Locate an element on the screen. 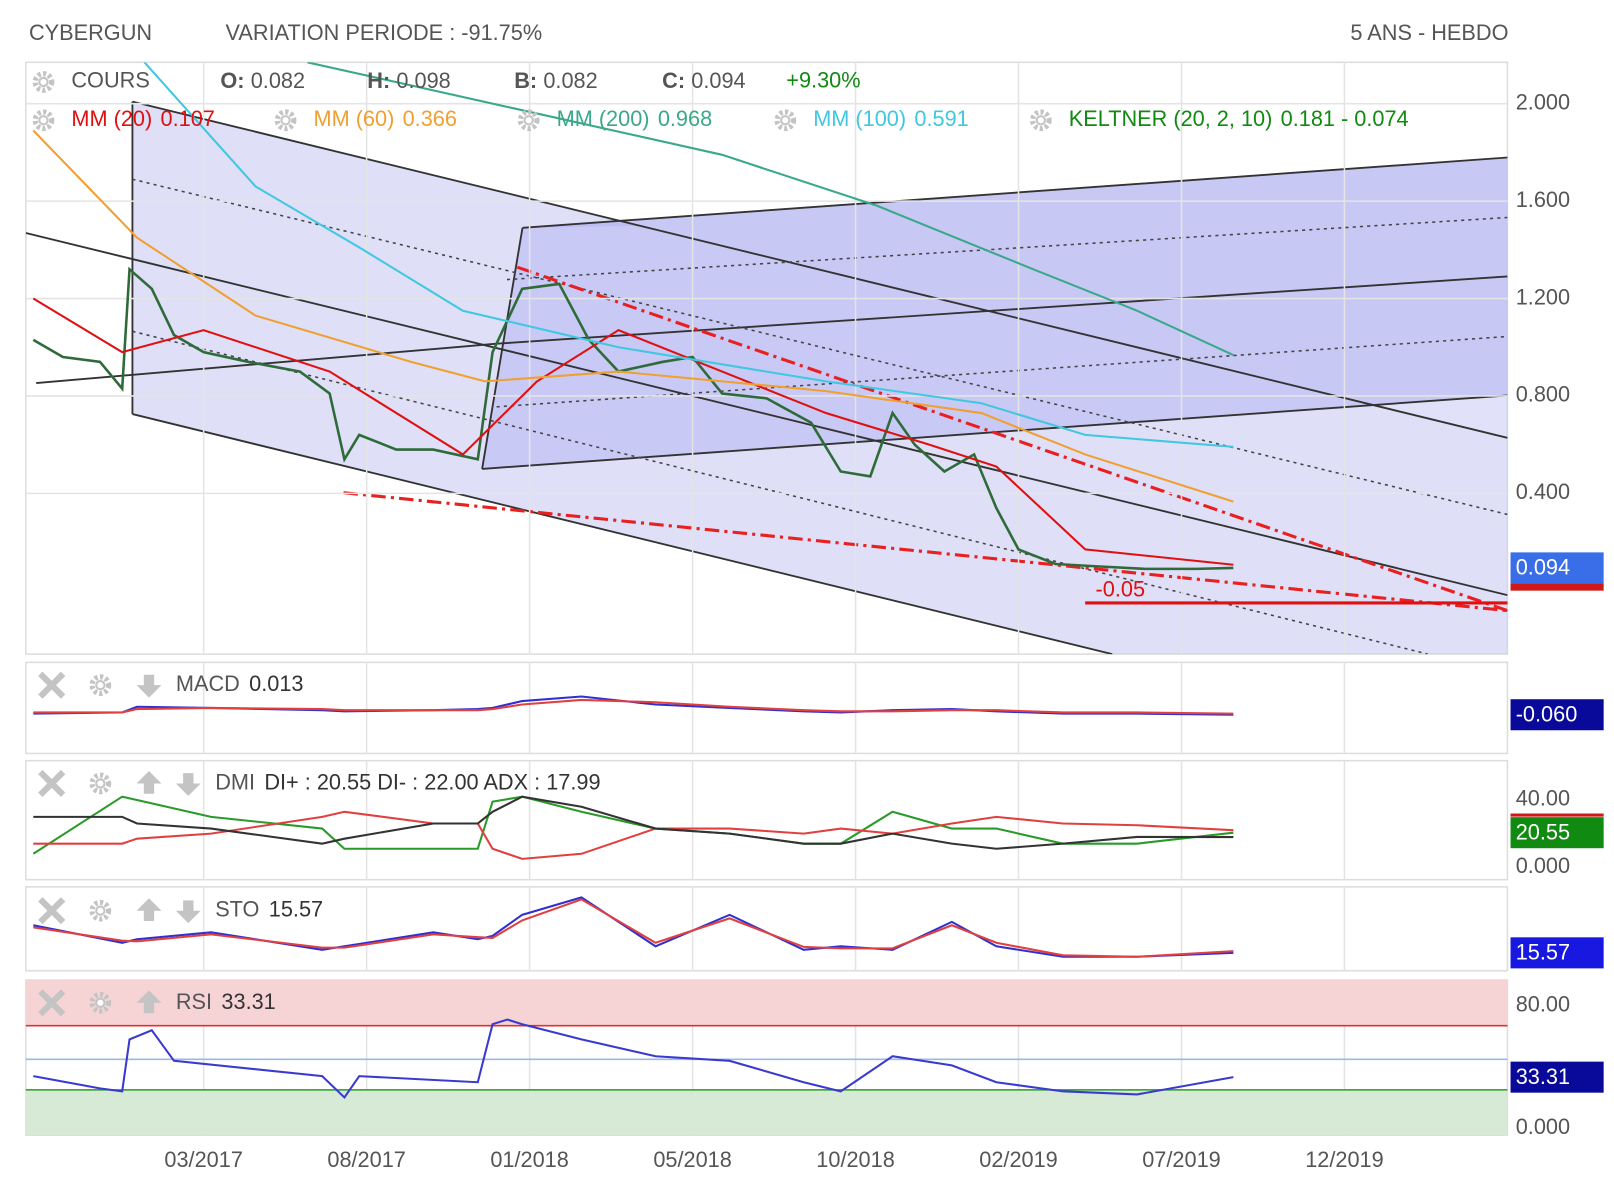 This screenshot has height=1187, width=1614. x-tick-label: 05/2018 is located at coordinates (692, 1159).